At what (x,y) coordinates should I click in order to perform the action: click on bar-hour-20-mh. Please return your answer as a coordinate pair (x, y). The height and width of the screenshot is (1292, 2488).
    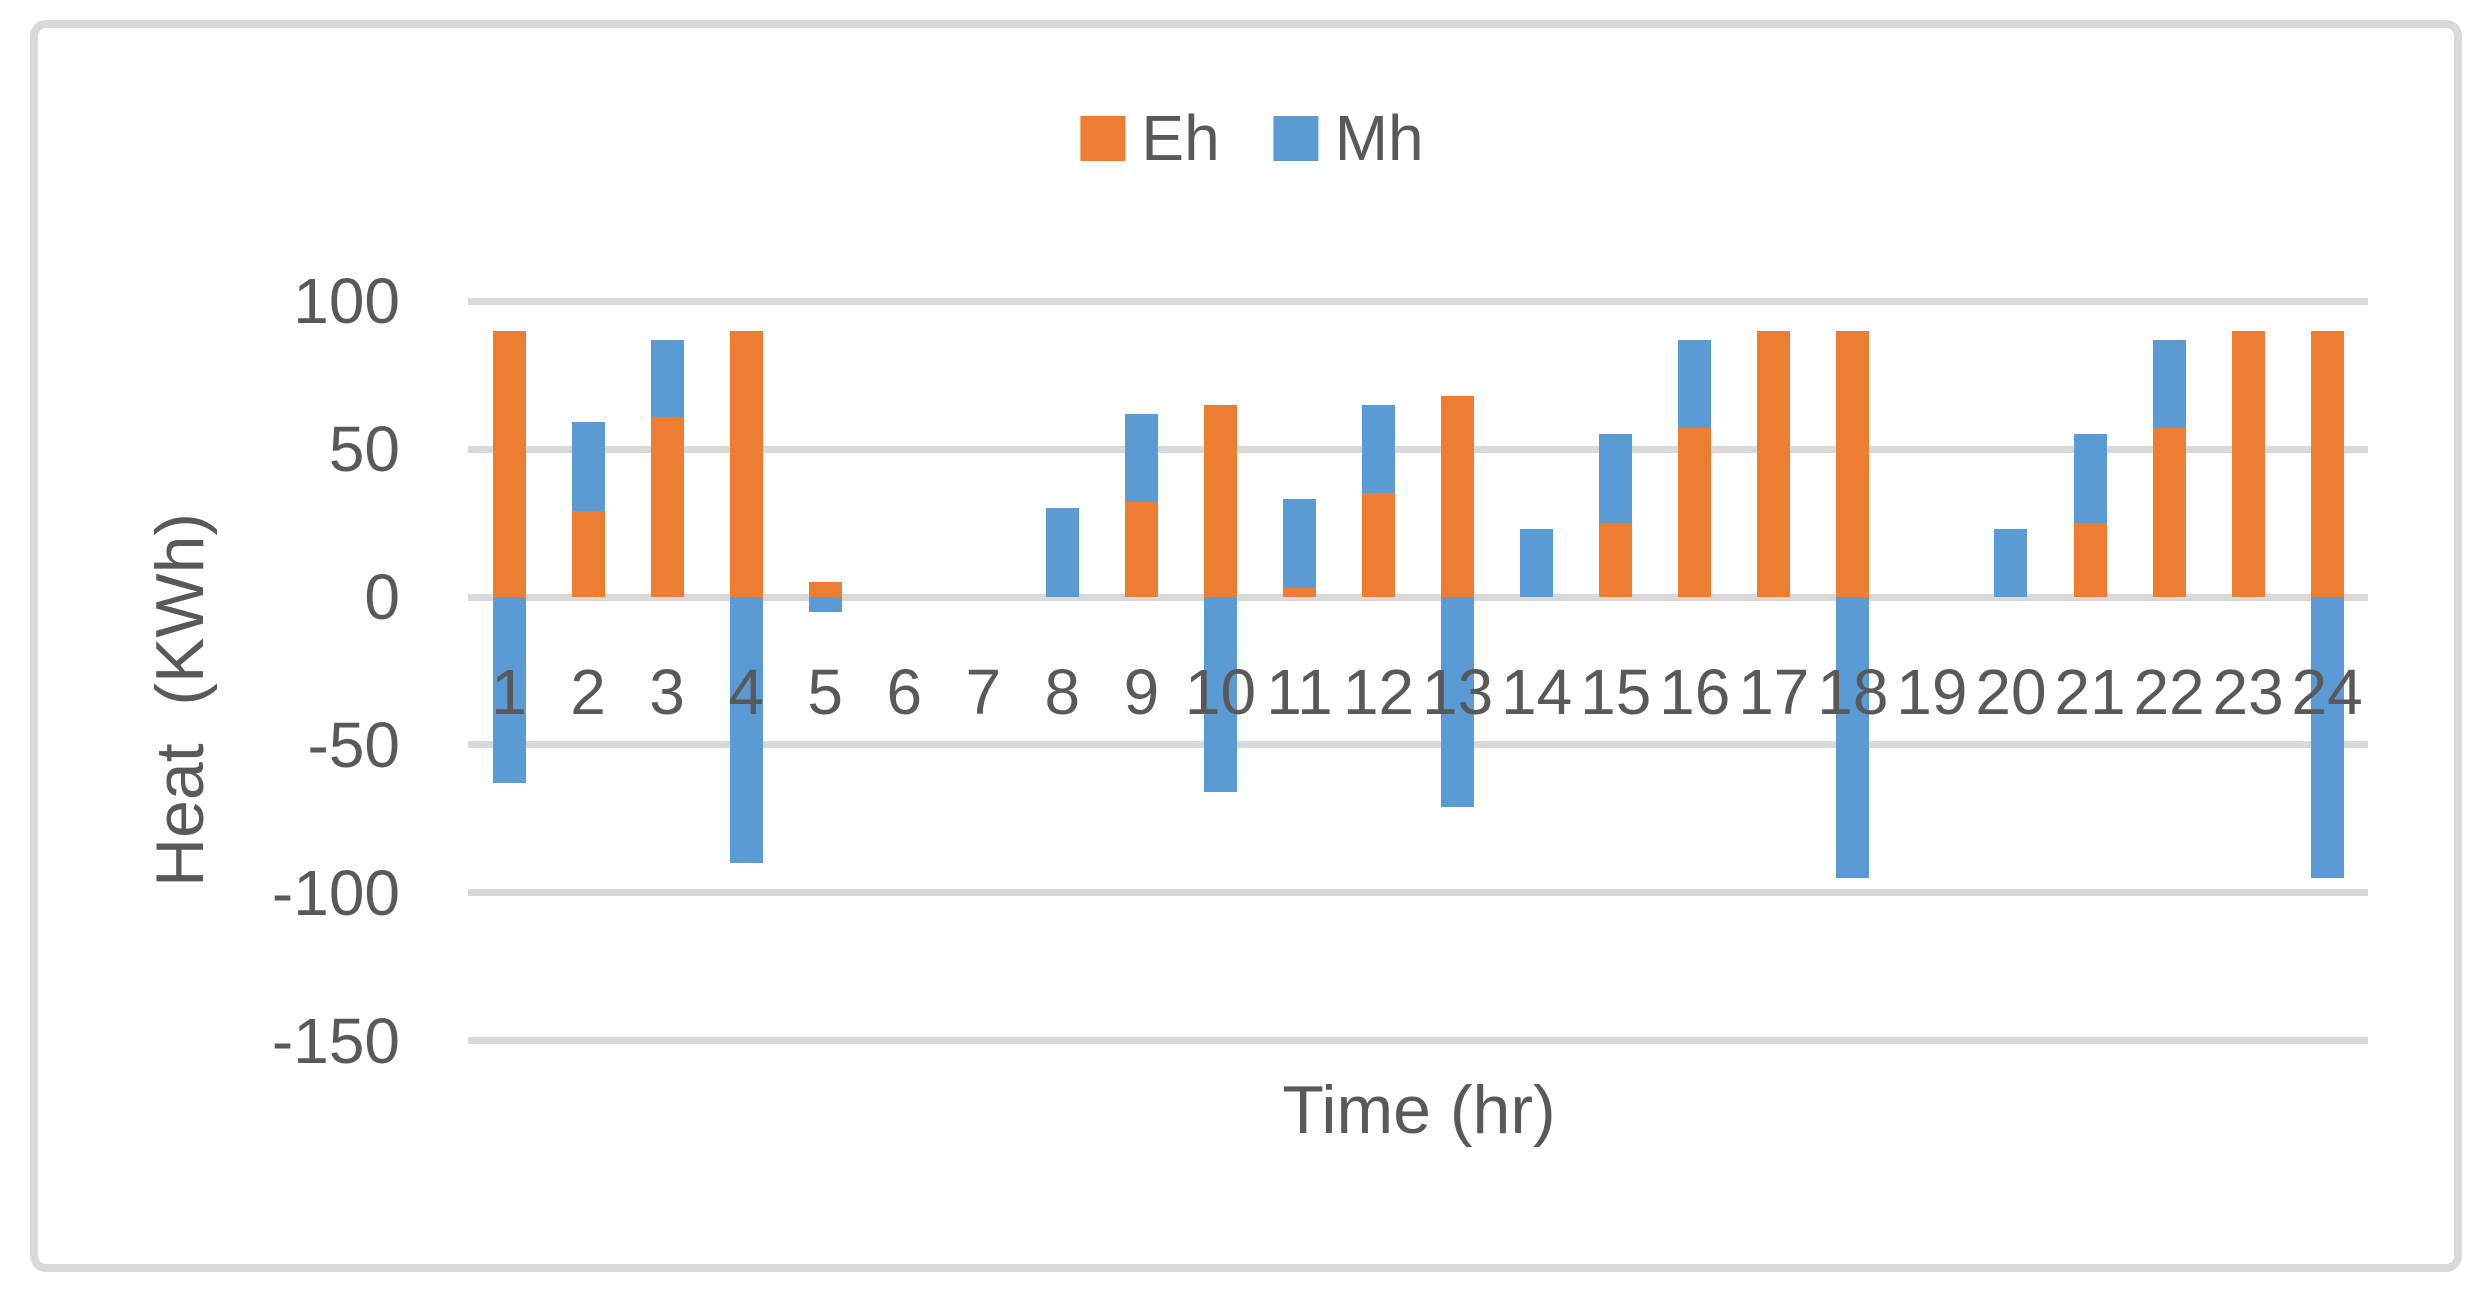
    Looking at the image, I should click on (2011, 562).